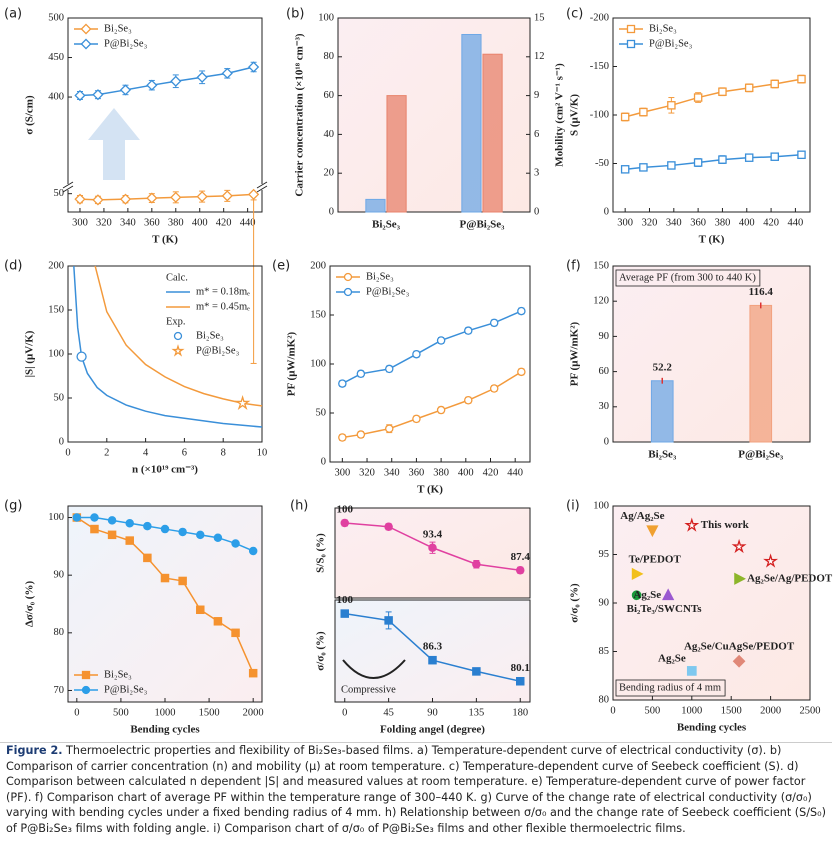  What do you see at coordinates (433, 647) in the screenshot?
I see `data-label: 86.3` at bounding box center [433, 647].